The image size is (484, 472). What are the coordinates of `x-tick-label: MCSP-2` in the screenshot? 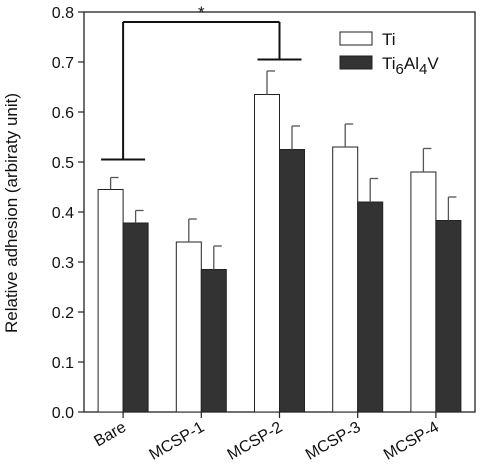 It's located at (255, 441).